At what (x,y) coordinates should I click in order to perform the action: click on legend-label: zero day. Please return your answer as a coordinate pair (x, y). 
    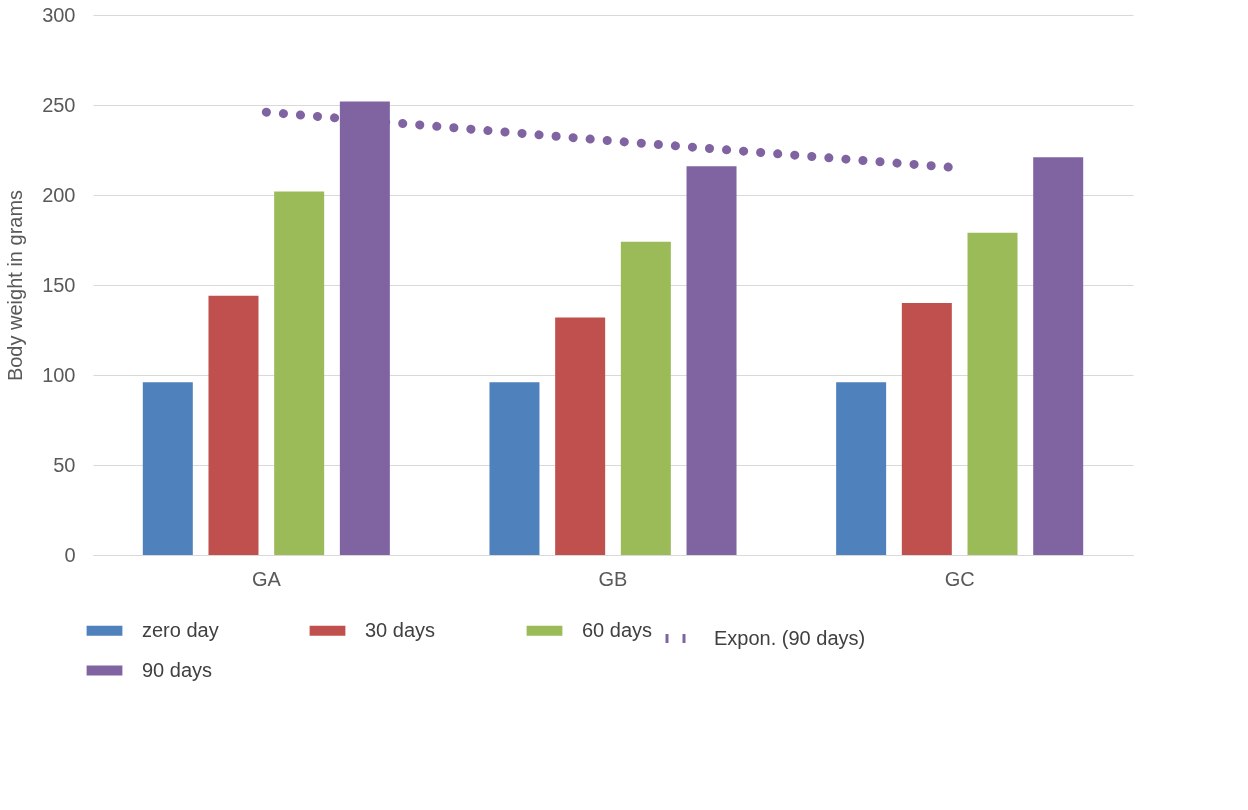
    Looking at the image, I should click on (180, 629).